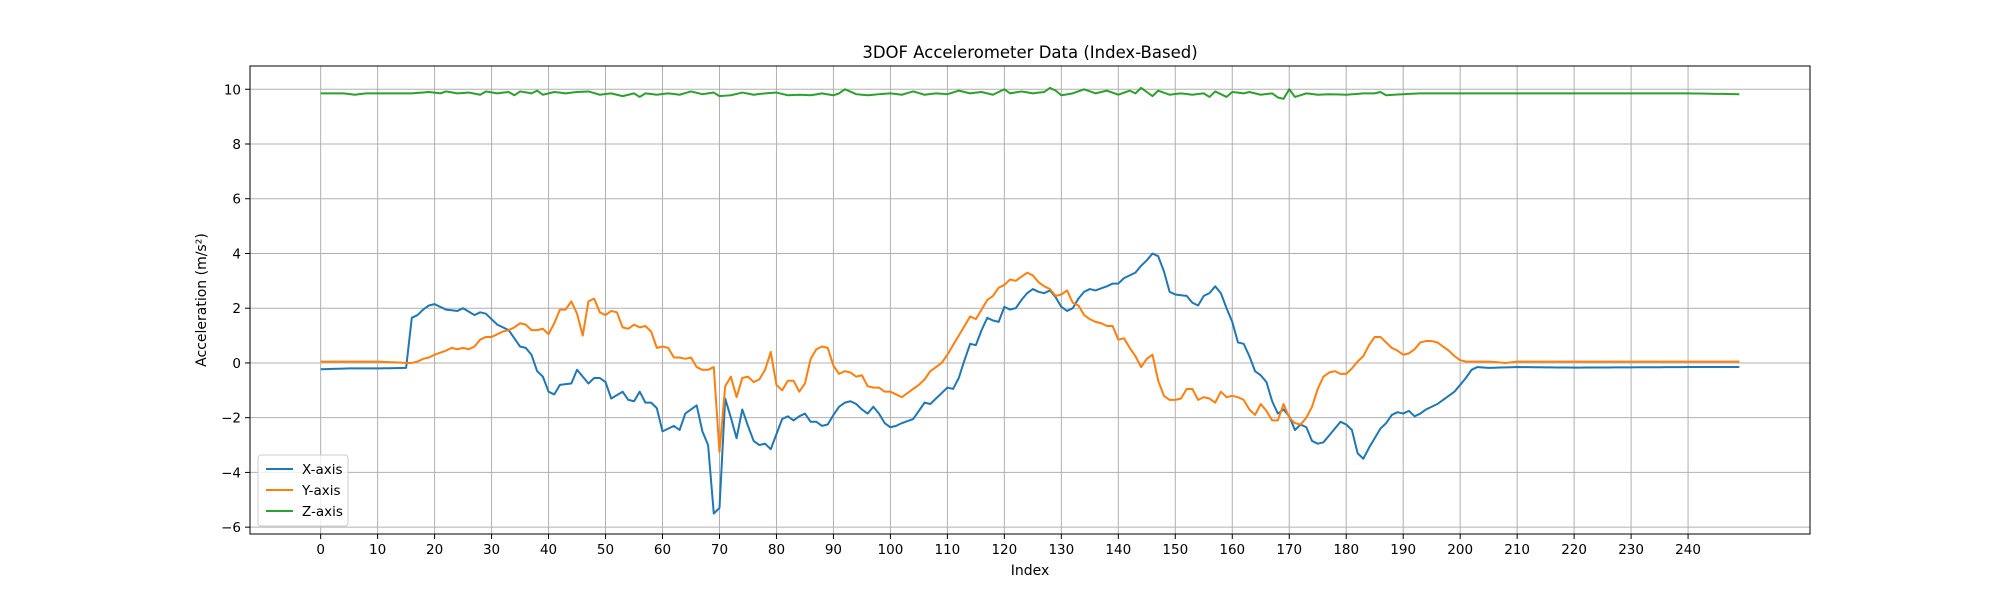  Describe the element at coordinates (1029, 52) in the screenshot. I see `chart-title: 3DOF Accelerometer Data (Index-Based)` at that location.